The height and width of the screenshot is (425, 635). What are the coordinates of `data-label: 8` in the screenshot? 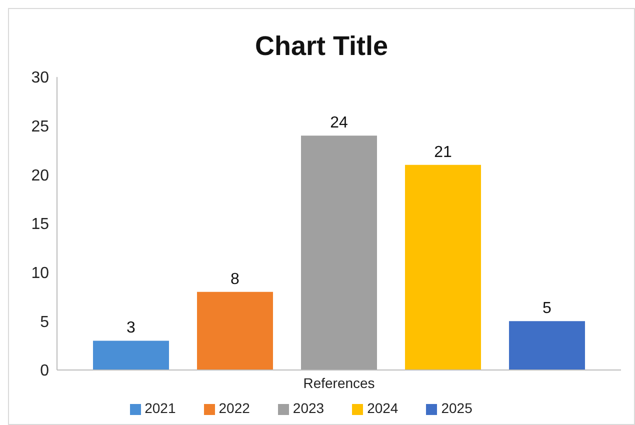 It's located at (235, 279).